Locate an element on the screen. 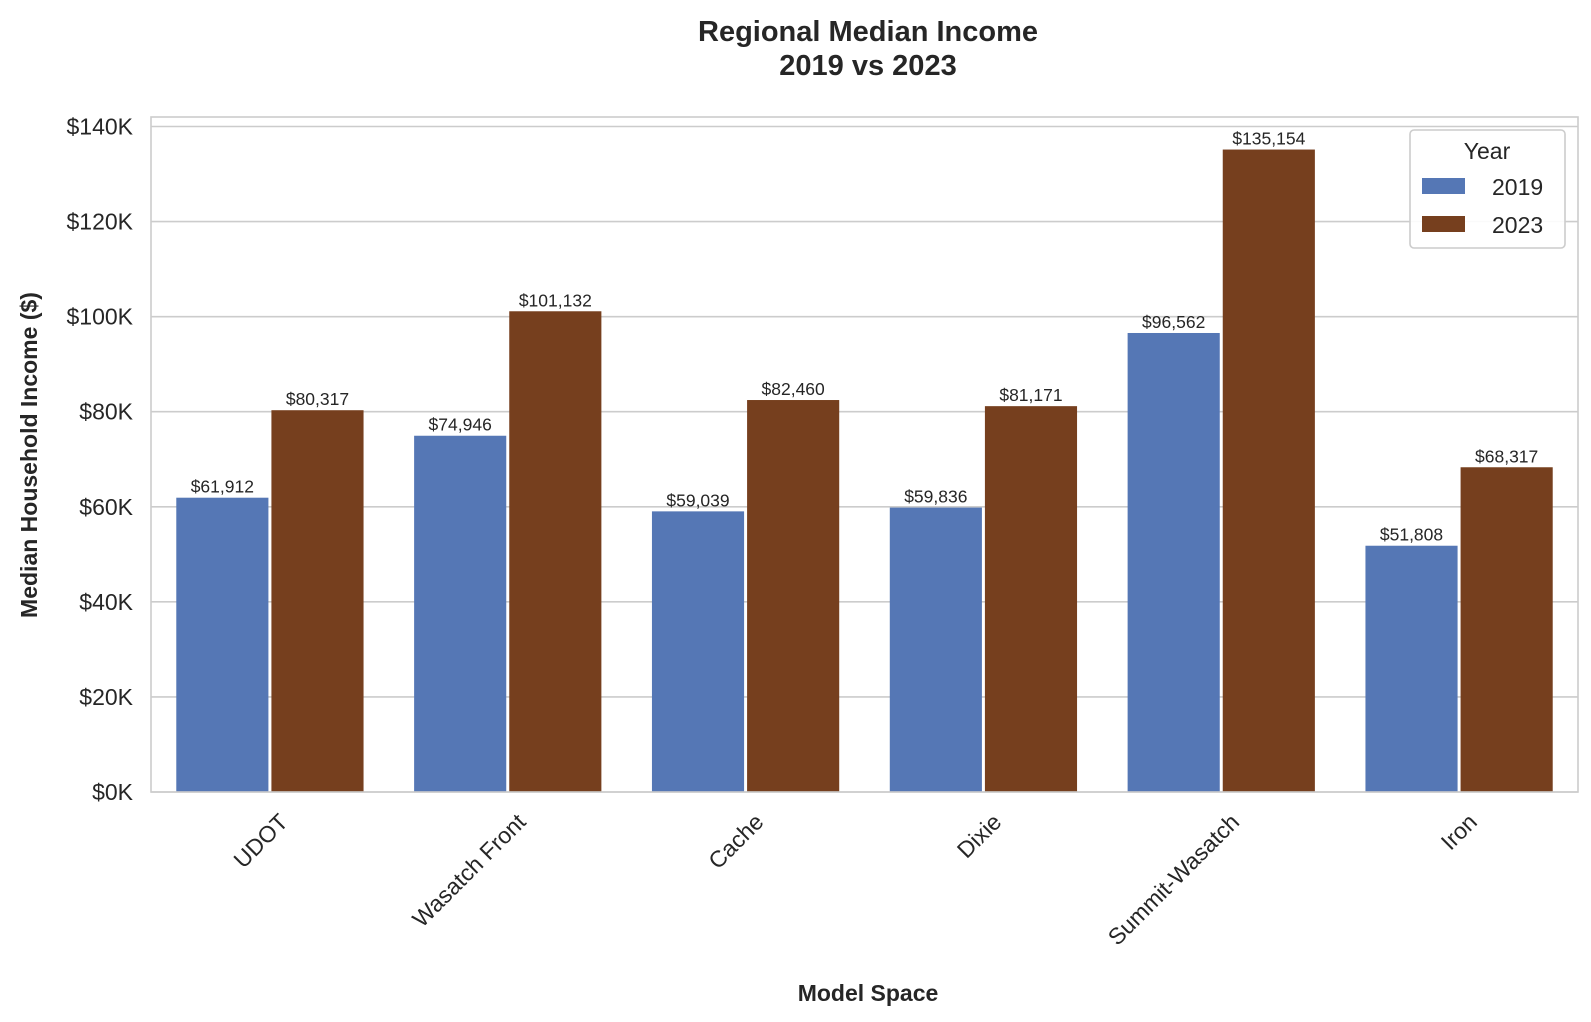 The image size is (1591, 1022). y-tick-label: $80K is located at coordinates (106, 412).